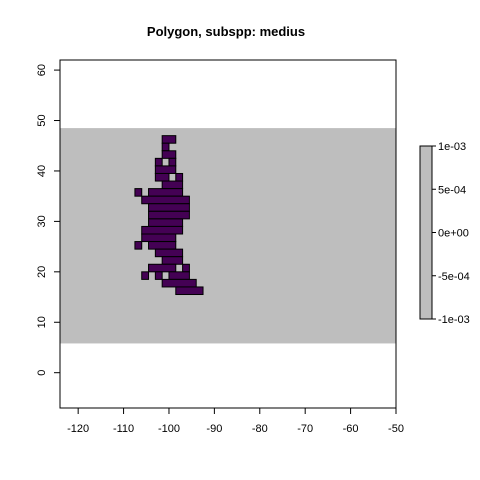 The height and width of the screenshot is (480, 480). Describe the element at coordinates (426, 232) in the screenshot. I see `legend-bar` at that location.